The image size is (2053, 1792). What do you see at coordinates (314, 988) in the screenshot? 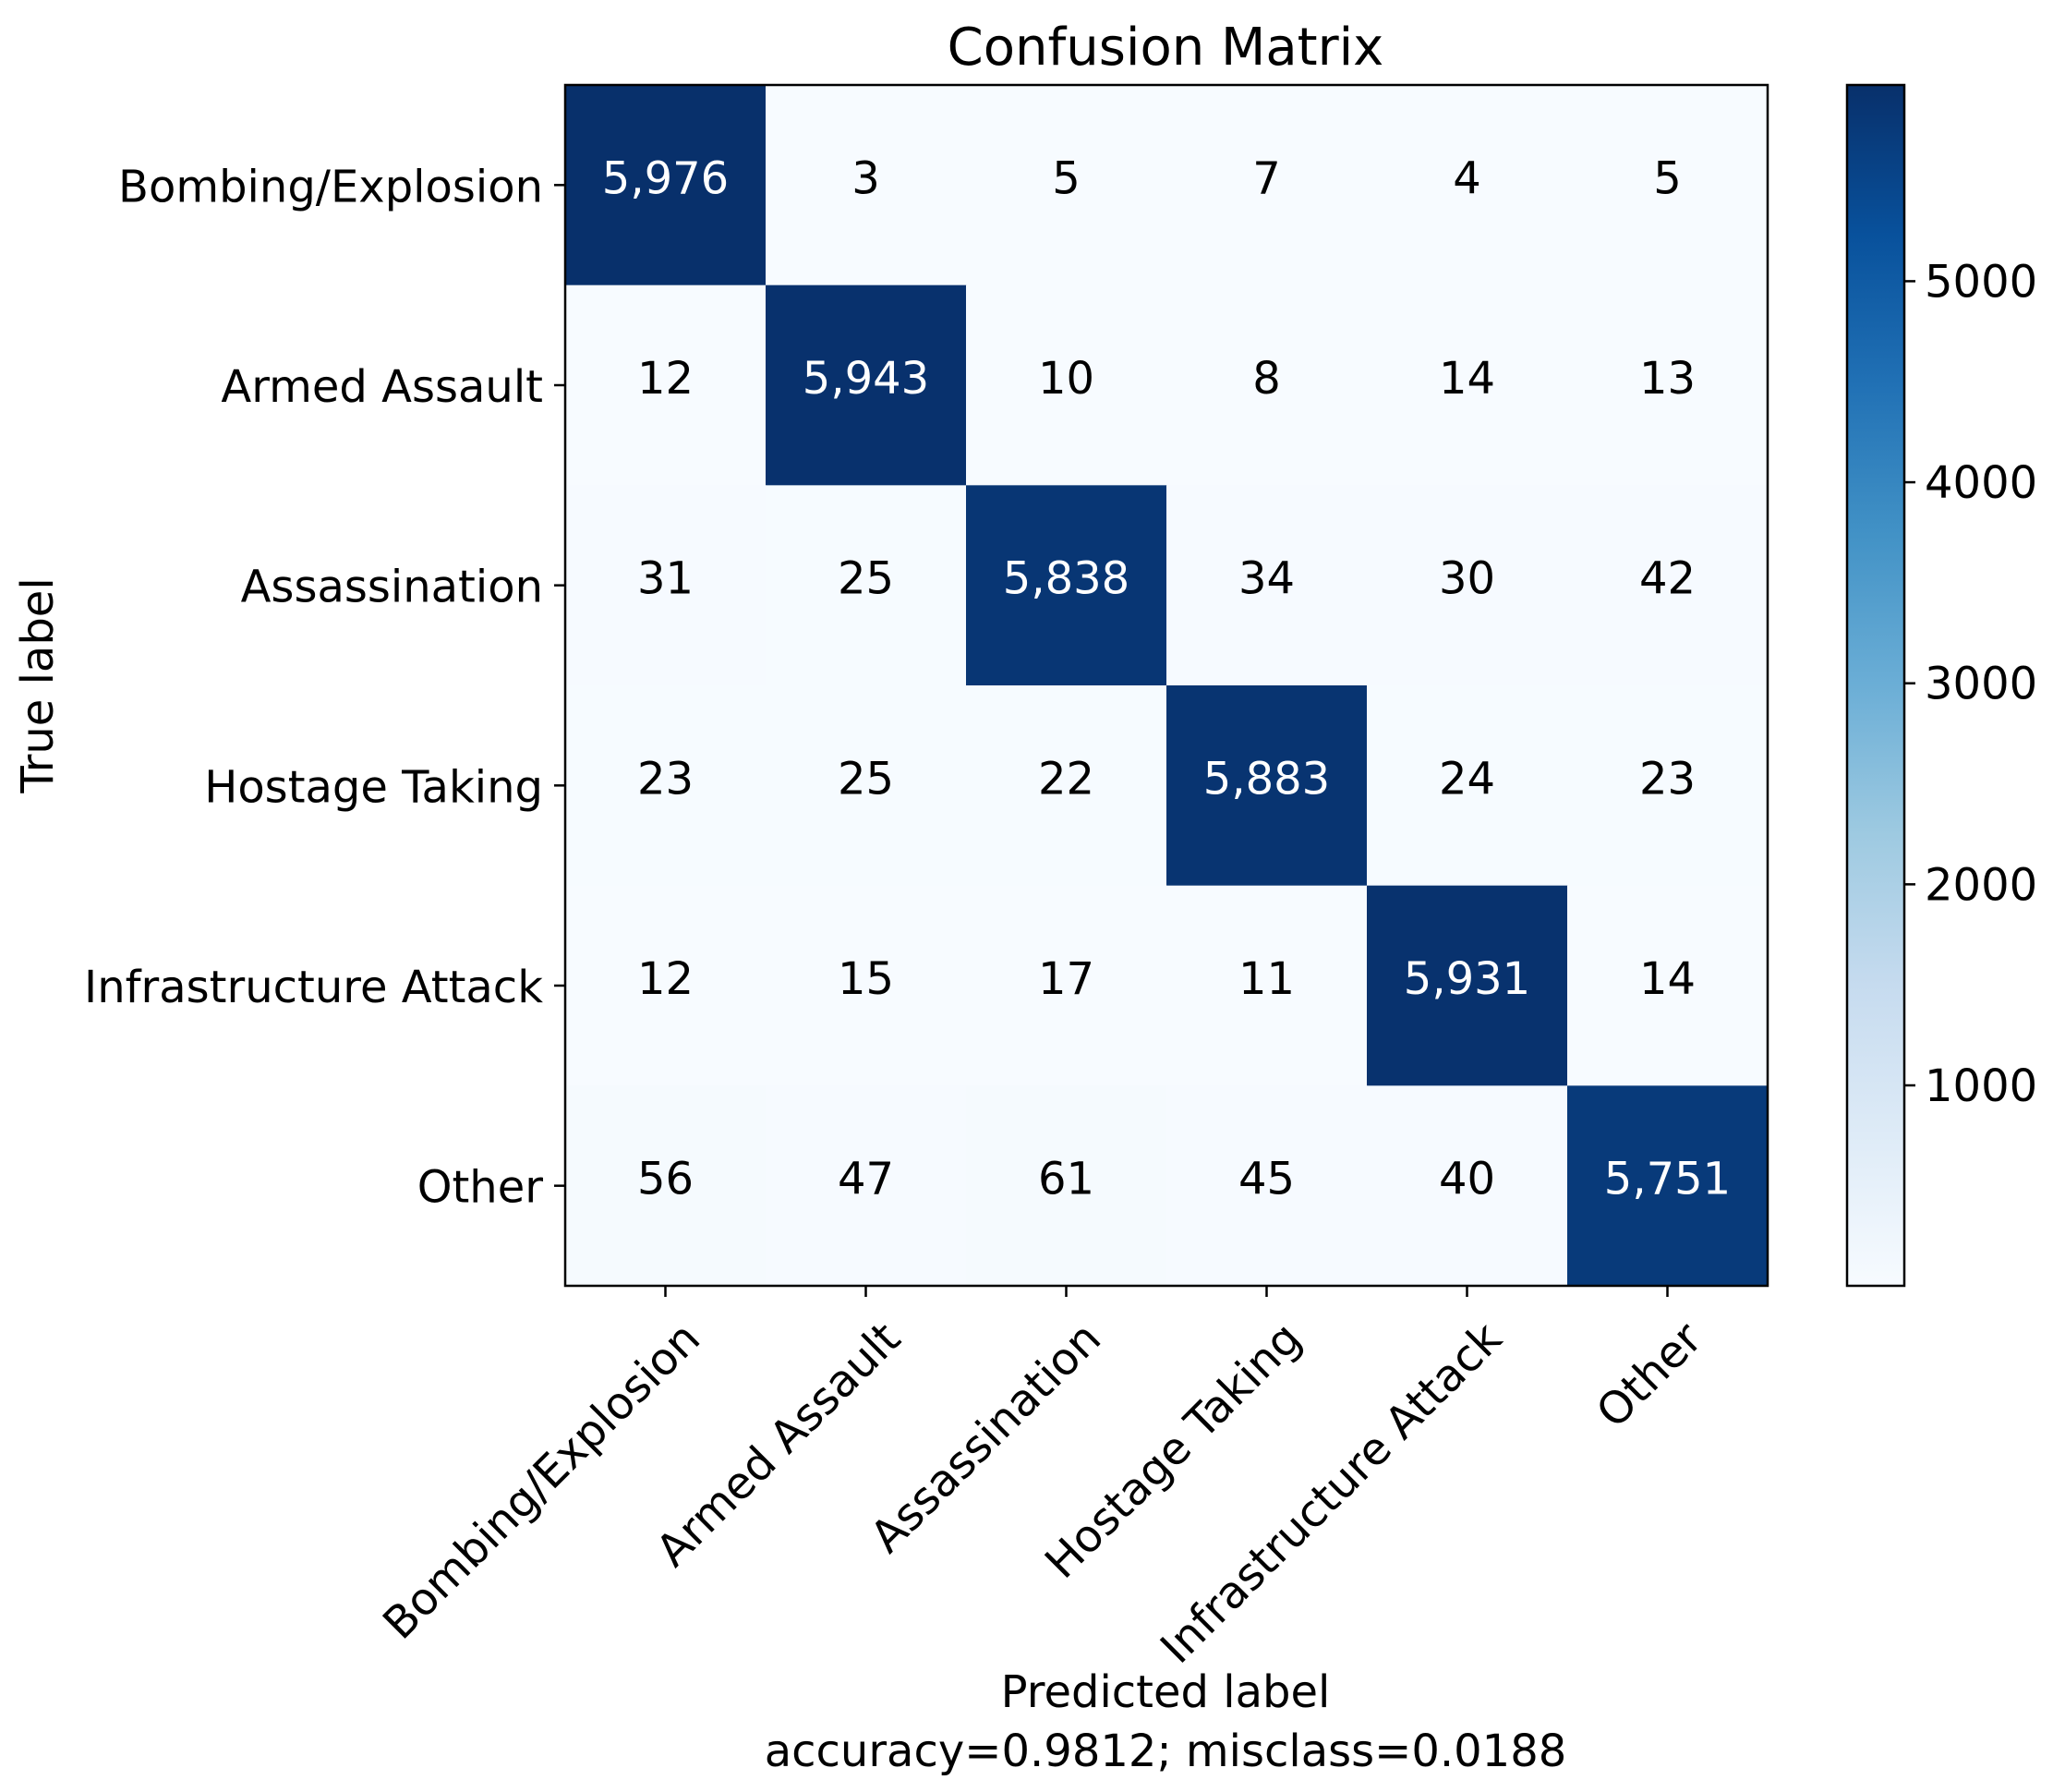
I see `y-tick-label: Infrastructure Attack` at bounding box center [314, 988].